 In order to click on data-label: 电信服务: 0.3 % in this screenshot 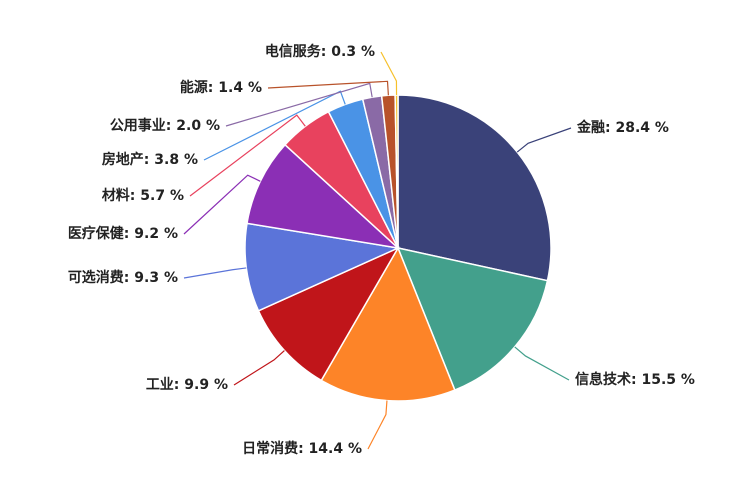, I will do `click(320, 51)`.